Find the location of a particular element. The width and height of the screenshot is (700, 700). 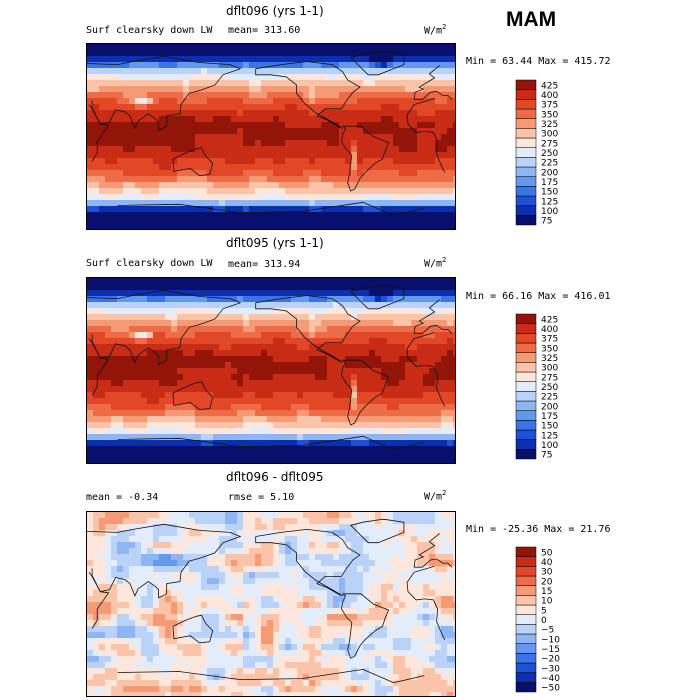

coastline-greenland is located at coordinates (377, 297).